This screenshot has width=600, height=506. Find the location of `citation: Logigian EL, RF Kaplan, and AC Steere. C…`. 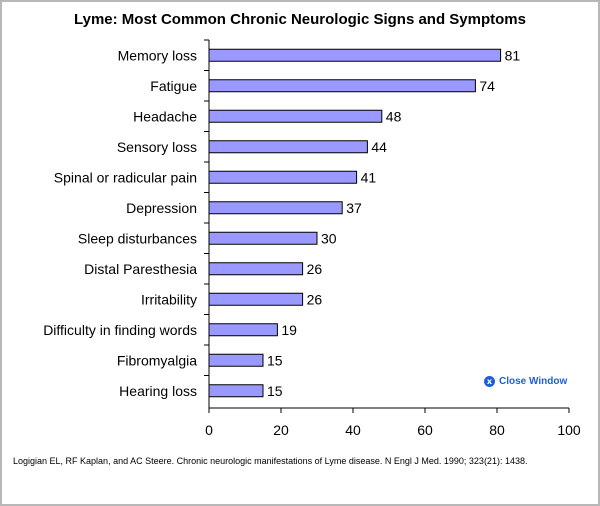

citation: Logigian EL, RF Kaplan, and AC Steere. C… is located at coordinates (270, 461).